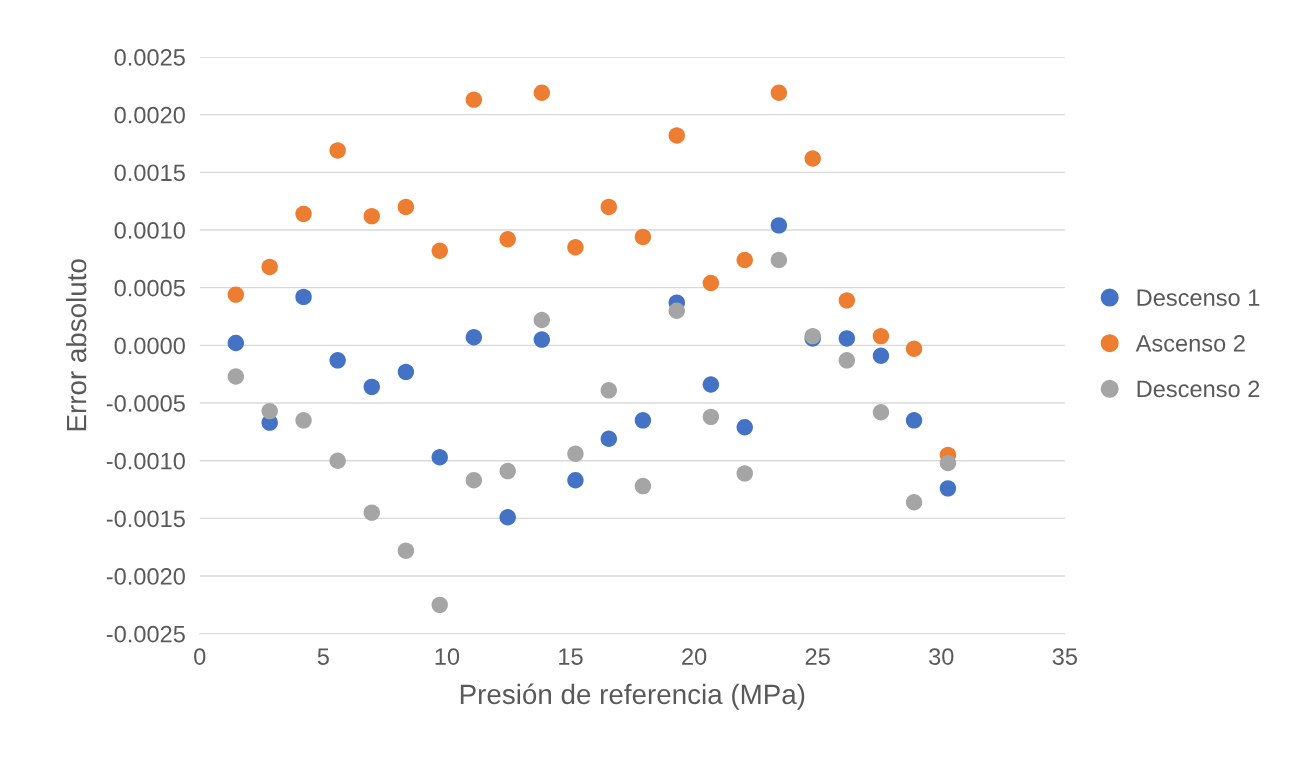 The width and height of the screenshot is (1297, 770). Describe the element at coordinates (1190, 343) in the screenshot. I see `legend-label: Ascenso 2` at that location.